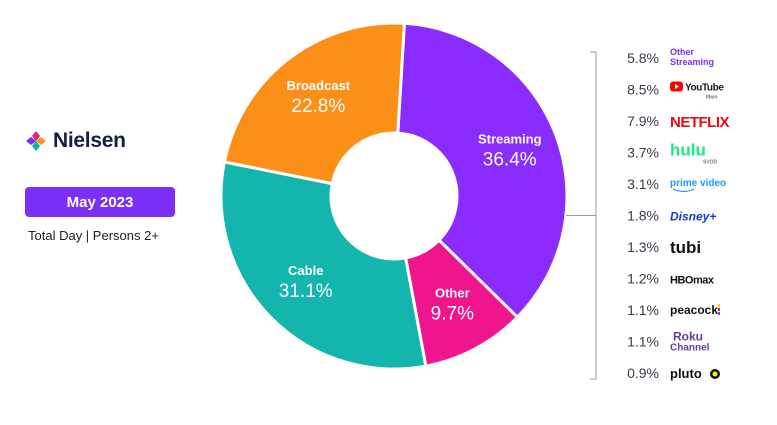 The height and width of the screenshot is (425, 777). Describe the element at coordinates (643, 247) in the screenshot. I see `streaming-share-value: 1.3%` at that location.